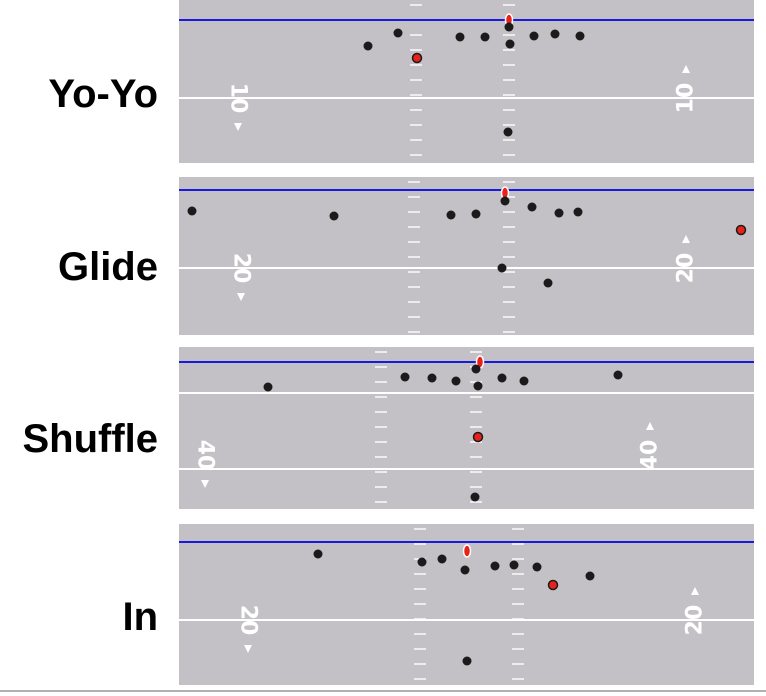 The image size is (766, 696). What do you see at coordinates (467, 551) in the screenshot?
I see `football-icon` at bounding box center [467, 551].